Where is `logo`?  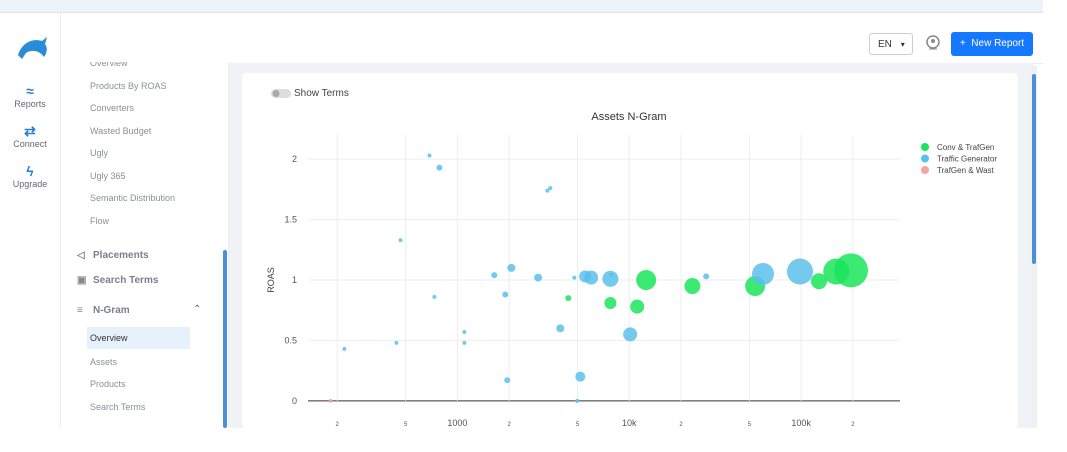
logo is located at coordinates (32, 48).